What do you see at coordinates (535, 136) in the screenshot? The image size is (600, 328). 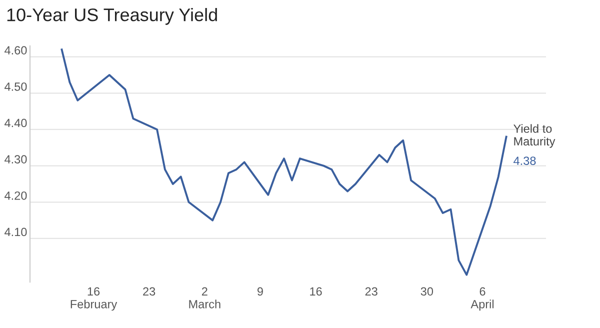 I see `annotation: Yield to Maturity` at bounding box center [535, 136].